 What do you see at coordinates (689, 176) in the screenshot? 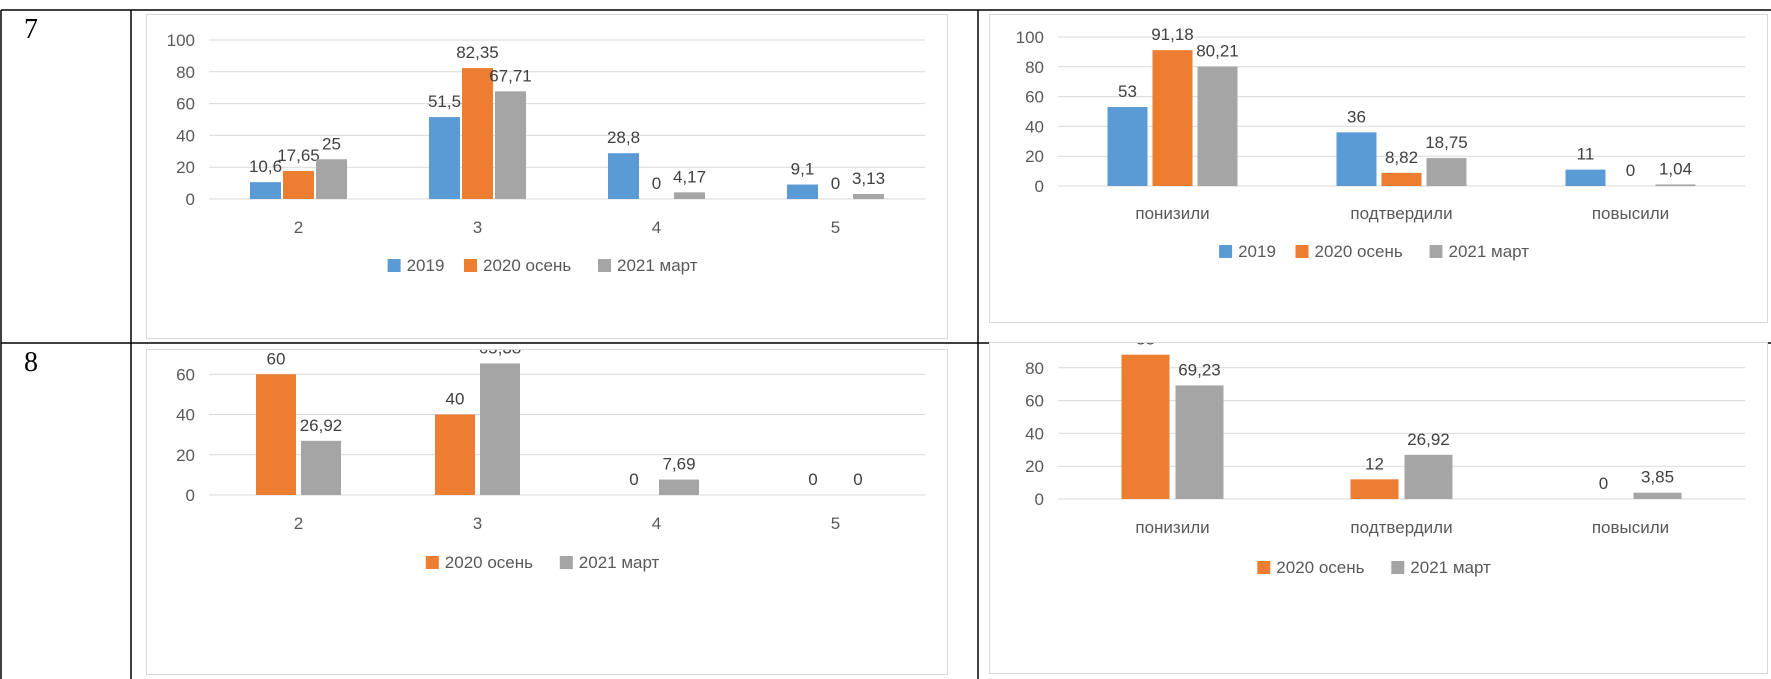
I see `data-label: 4,17` at bounding box center [689, 176].